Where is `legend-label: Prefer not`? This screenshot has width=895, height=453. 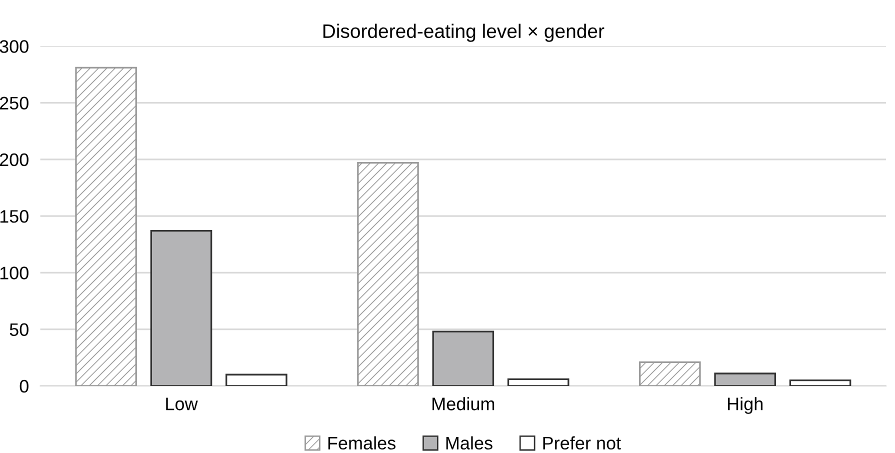 legend-label: Prefer not is located at coordinates (582, 443).